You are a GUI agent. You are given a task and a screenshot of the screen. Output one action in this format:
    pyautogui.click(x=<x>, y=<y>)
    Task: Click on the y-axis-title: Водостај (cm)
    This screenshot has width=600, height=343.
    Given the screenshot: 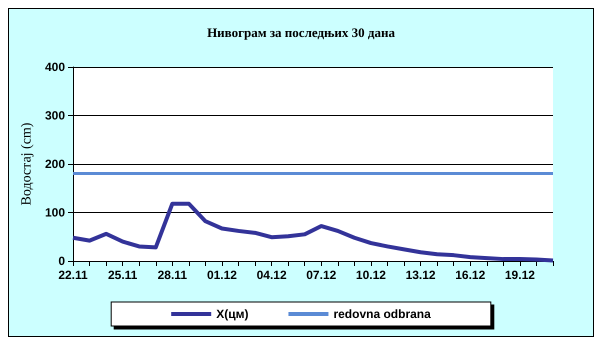 What is the action you would take?
    pyautogui.click(x=27, y=164)
    